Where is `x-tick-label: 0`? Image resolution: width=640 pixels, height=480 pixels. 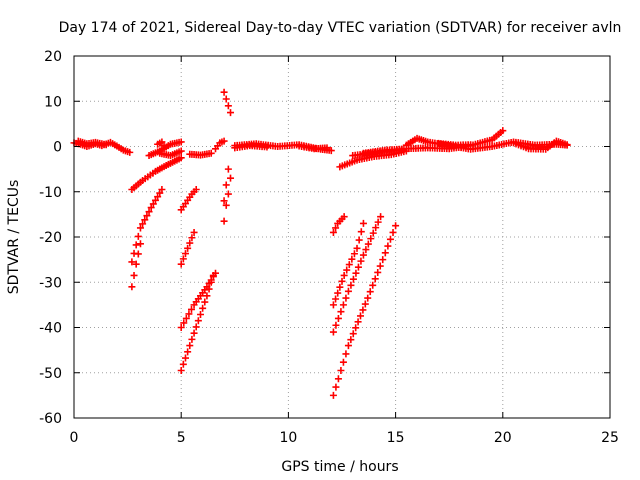 x-tick-label: 0 is located at coordinates (74, 438).